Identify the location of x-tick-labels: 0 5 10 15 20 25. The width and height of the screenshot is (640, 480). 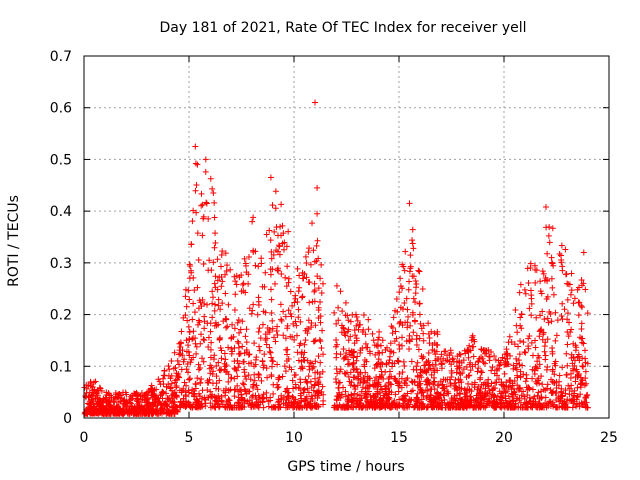
(349, 438).